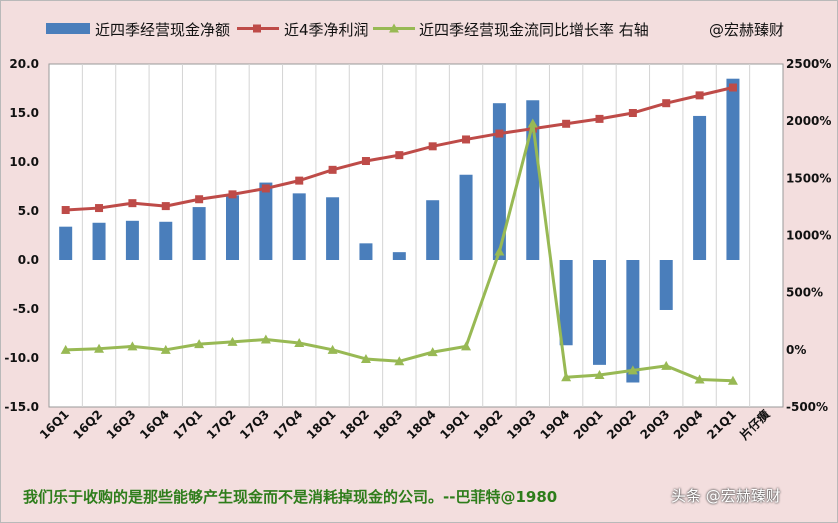 This screenshot has height=523, width=838. I want to click on x-tick-label: 19Q1, so click(454, 424).